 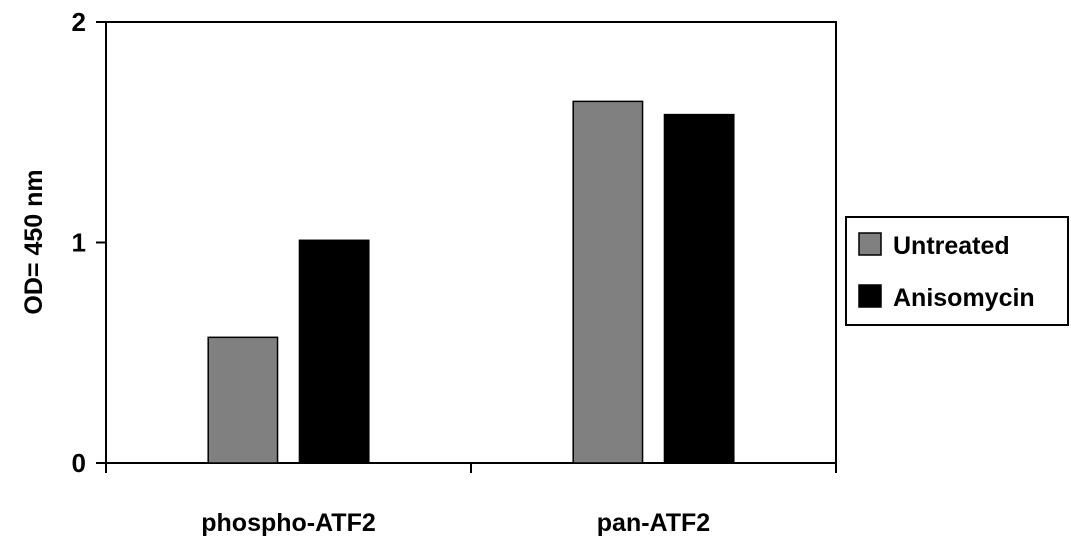 I want to click on y-tick-label-2: 2, so click(x=79, y=22).